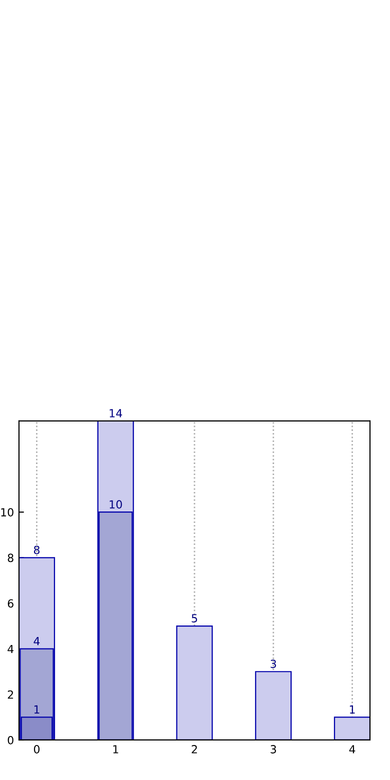 This screenshot has width=390, height=780. Describe the element at coordinates (7, 512) in the screenshot. I see `y-tick-label: 10` at that location.